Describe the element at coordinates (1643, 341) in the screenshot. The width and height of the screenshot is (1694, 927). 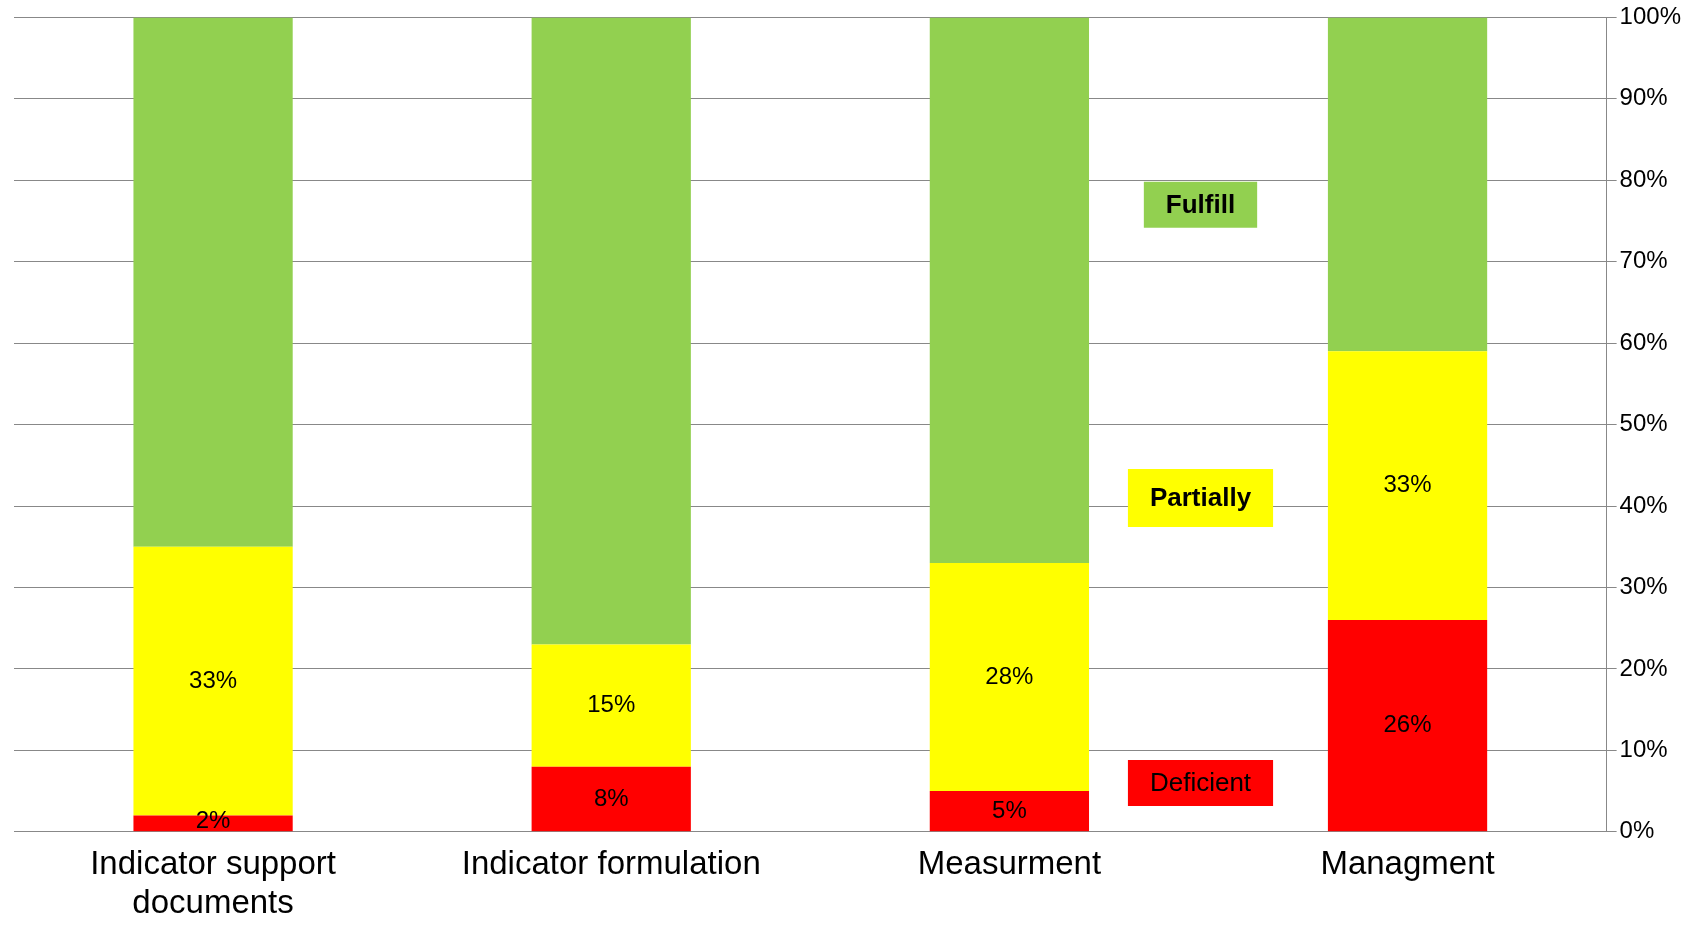
I see `y-tick-label: 60%` at that location.